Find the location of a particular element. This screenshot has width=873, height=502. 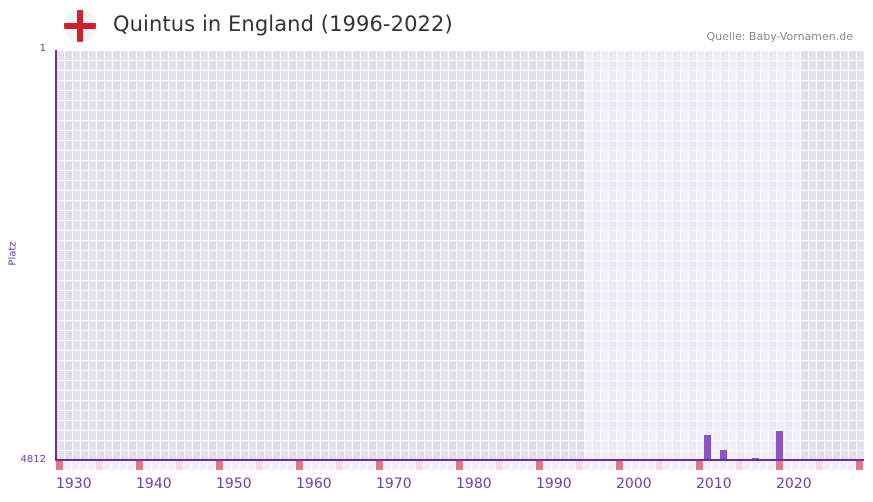

bar-2020 is located at coordinates (779, 445).